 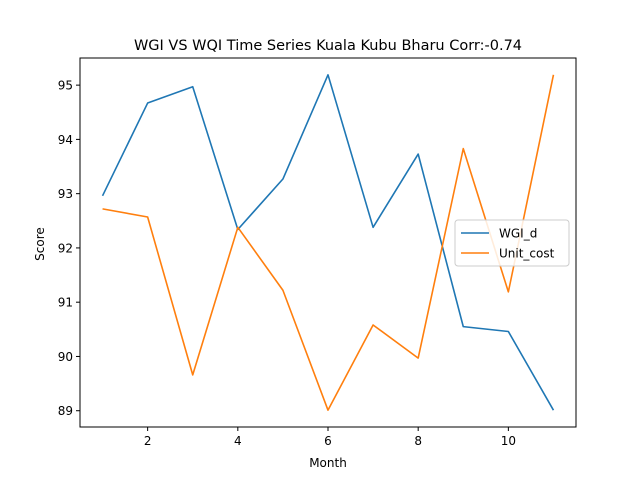 What do you see at coordinates (508, 441) in the screenshot?
I see `x-tick-label-10: 10` at bounding box center [508, 441].